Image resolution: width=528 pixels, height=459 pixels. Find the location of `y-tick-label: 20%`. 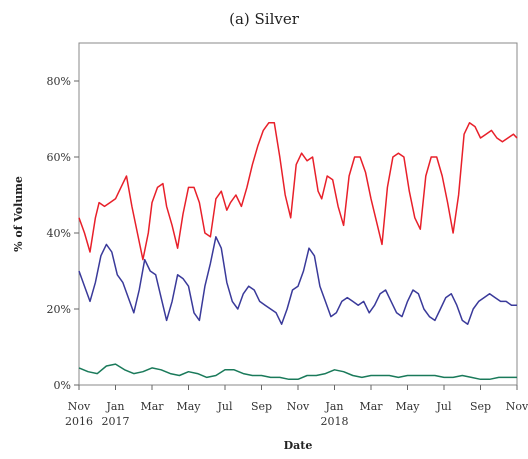

y-tick-label: 20% is located at coordinates (59, 309).